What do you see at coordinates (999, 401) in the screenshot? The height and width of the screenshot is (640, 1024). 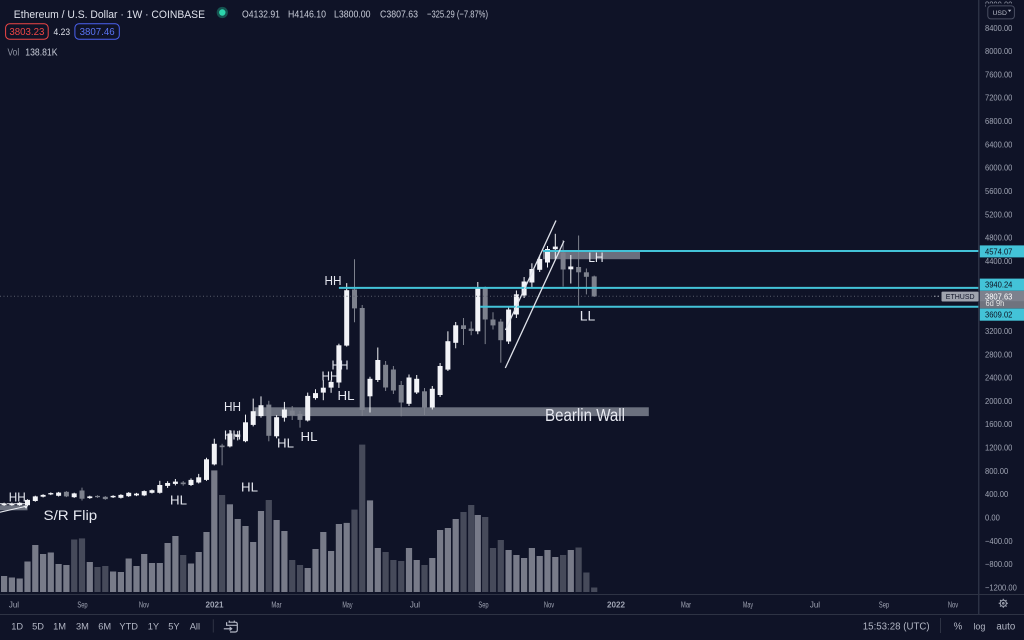 I see `svg-text: 2000.00` at bounding box center [999, 401].